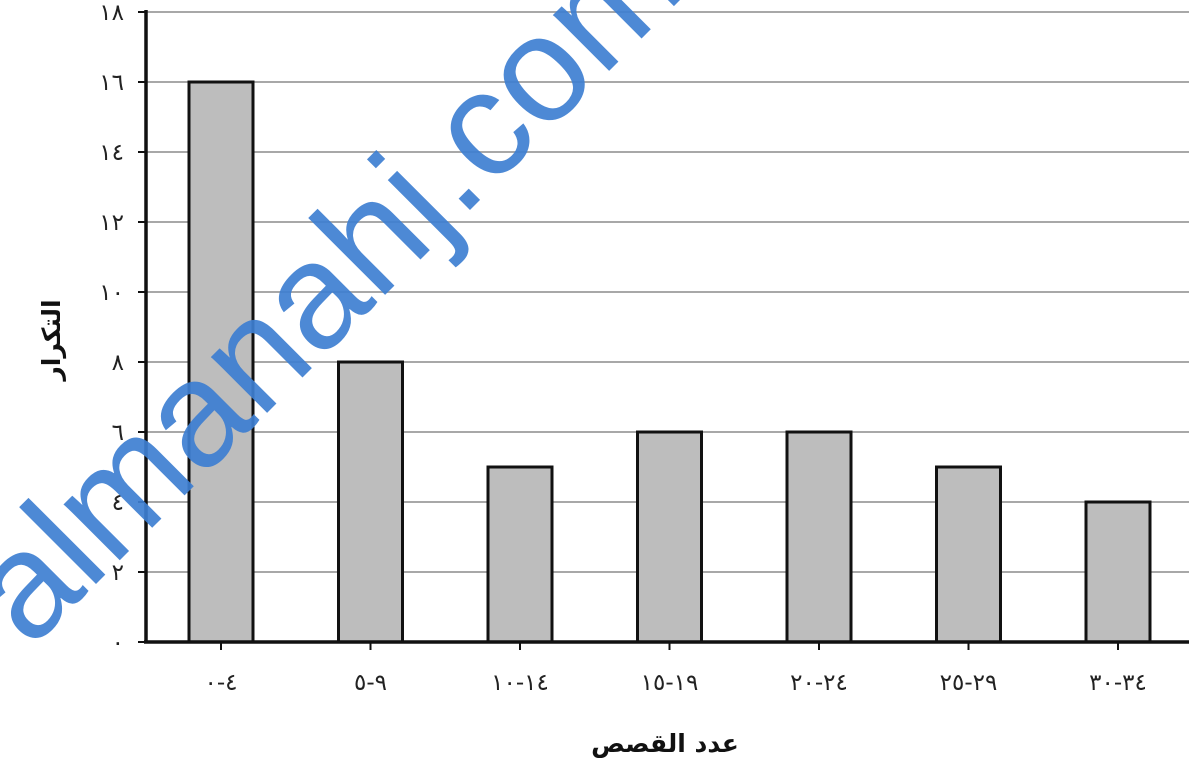 The width and height of the screenshot is (1189, 770). What do you see at coordinates (118, 573) in the screenshot?
I see `y-tick-label: ٢` at bounding box center [118, 573].